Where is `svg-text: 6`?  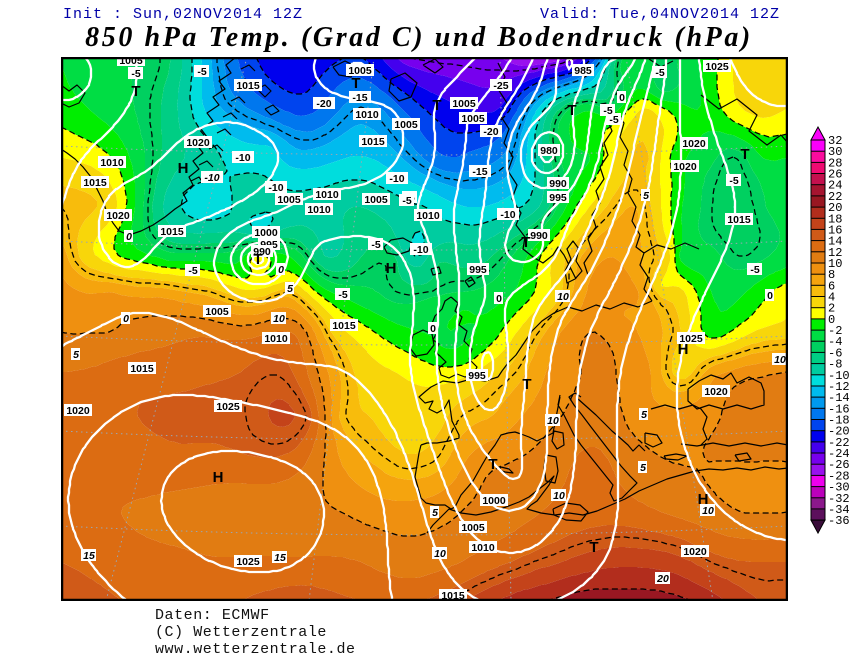 svg-text: 6 is located at coordinates (831, 286).